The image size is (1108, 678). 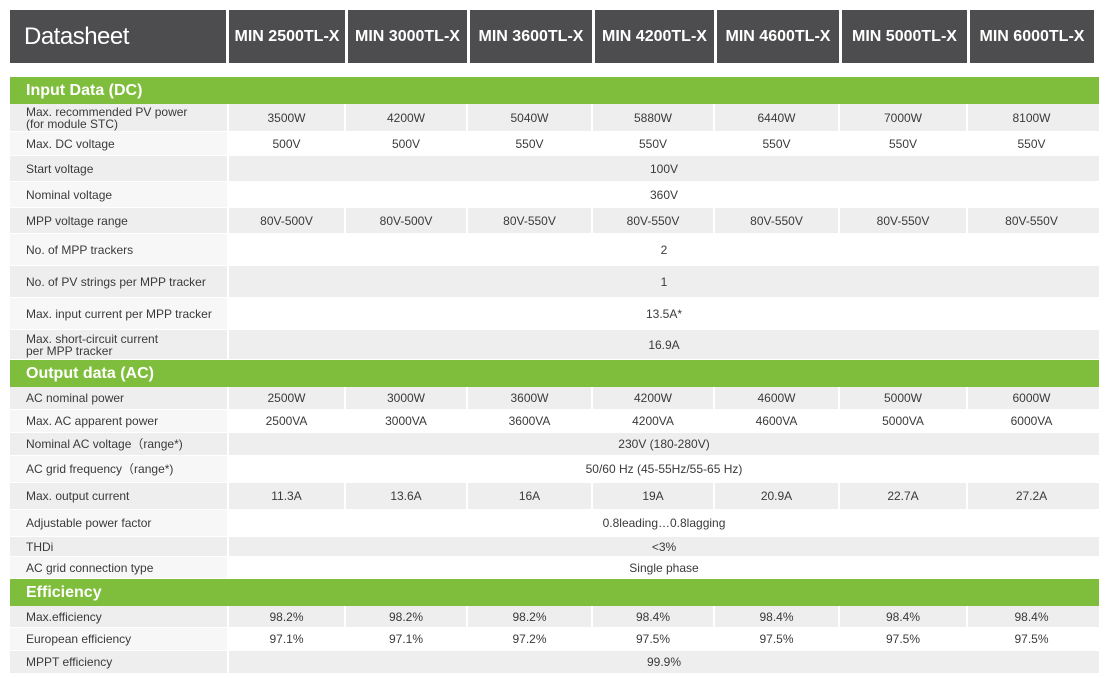 I want to click on cell-value: 7000W, so click(x=904, y=117).